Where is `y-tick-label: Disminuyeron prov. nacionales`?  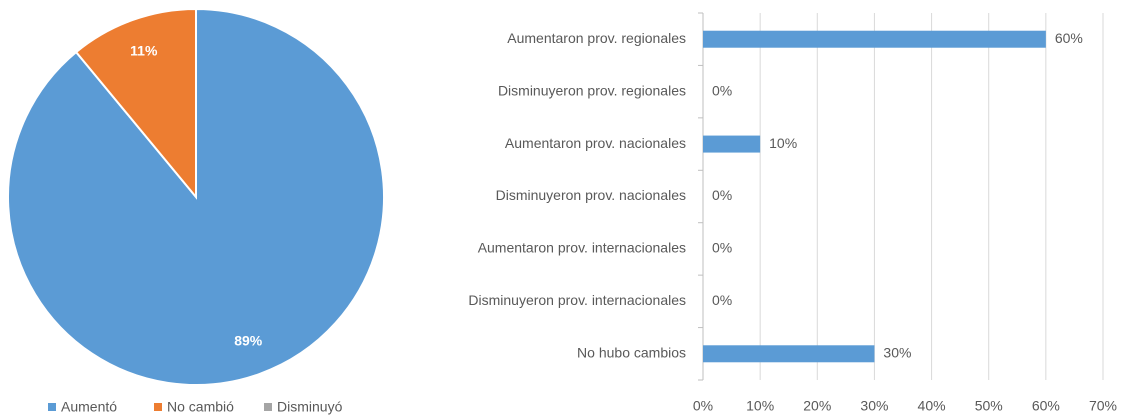
y-tick-label: Disminuyeron prov. nacionales is located at coordinates (591, 195).